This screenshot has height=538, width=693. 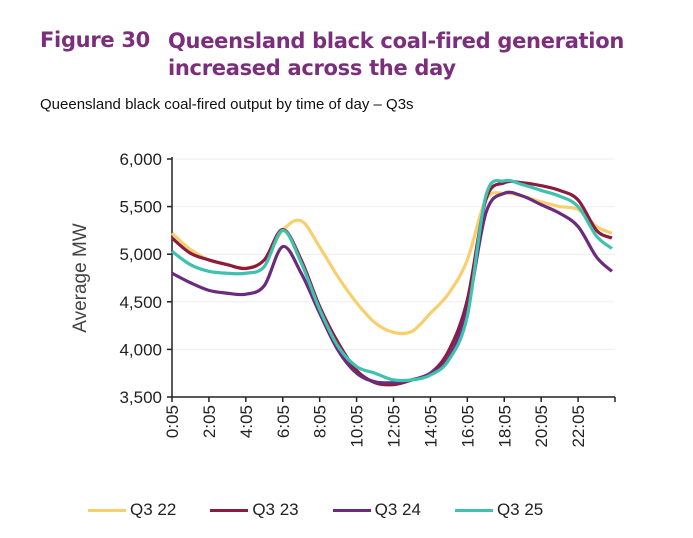 What do you see at coordinates (357, 426) in the screenshot?
I see `x-tick-label: 10:05` at bounding box center [357, 426].